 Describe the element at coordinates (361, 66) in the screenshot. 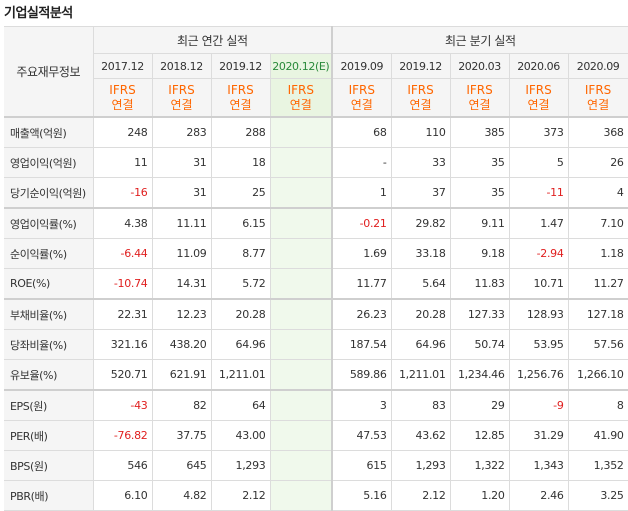

I see `period-header: 2019.09` at that location.